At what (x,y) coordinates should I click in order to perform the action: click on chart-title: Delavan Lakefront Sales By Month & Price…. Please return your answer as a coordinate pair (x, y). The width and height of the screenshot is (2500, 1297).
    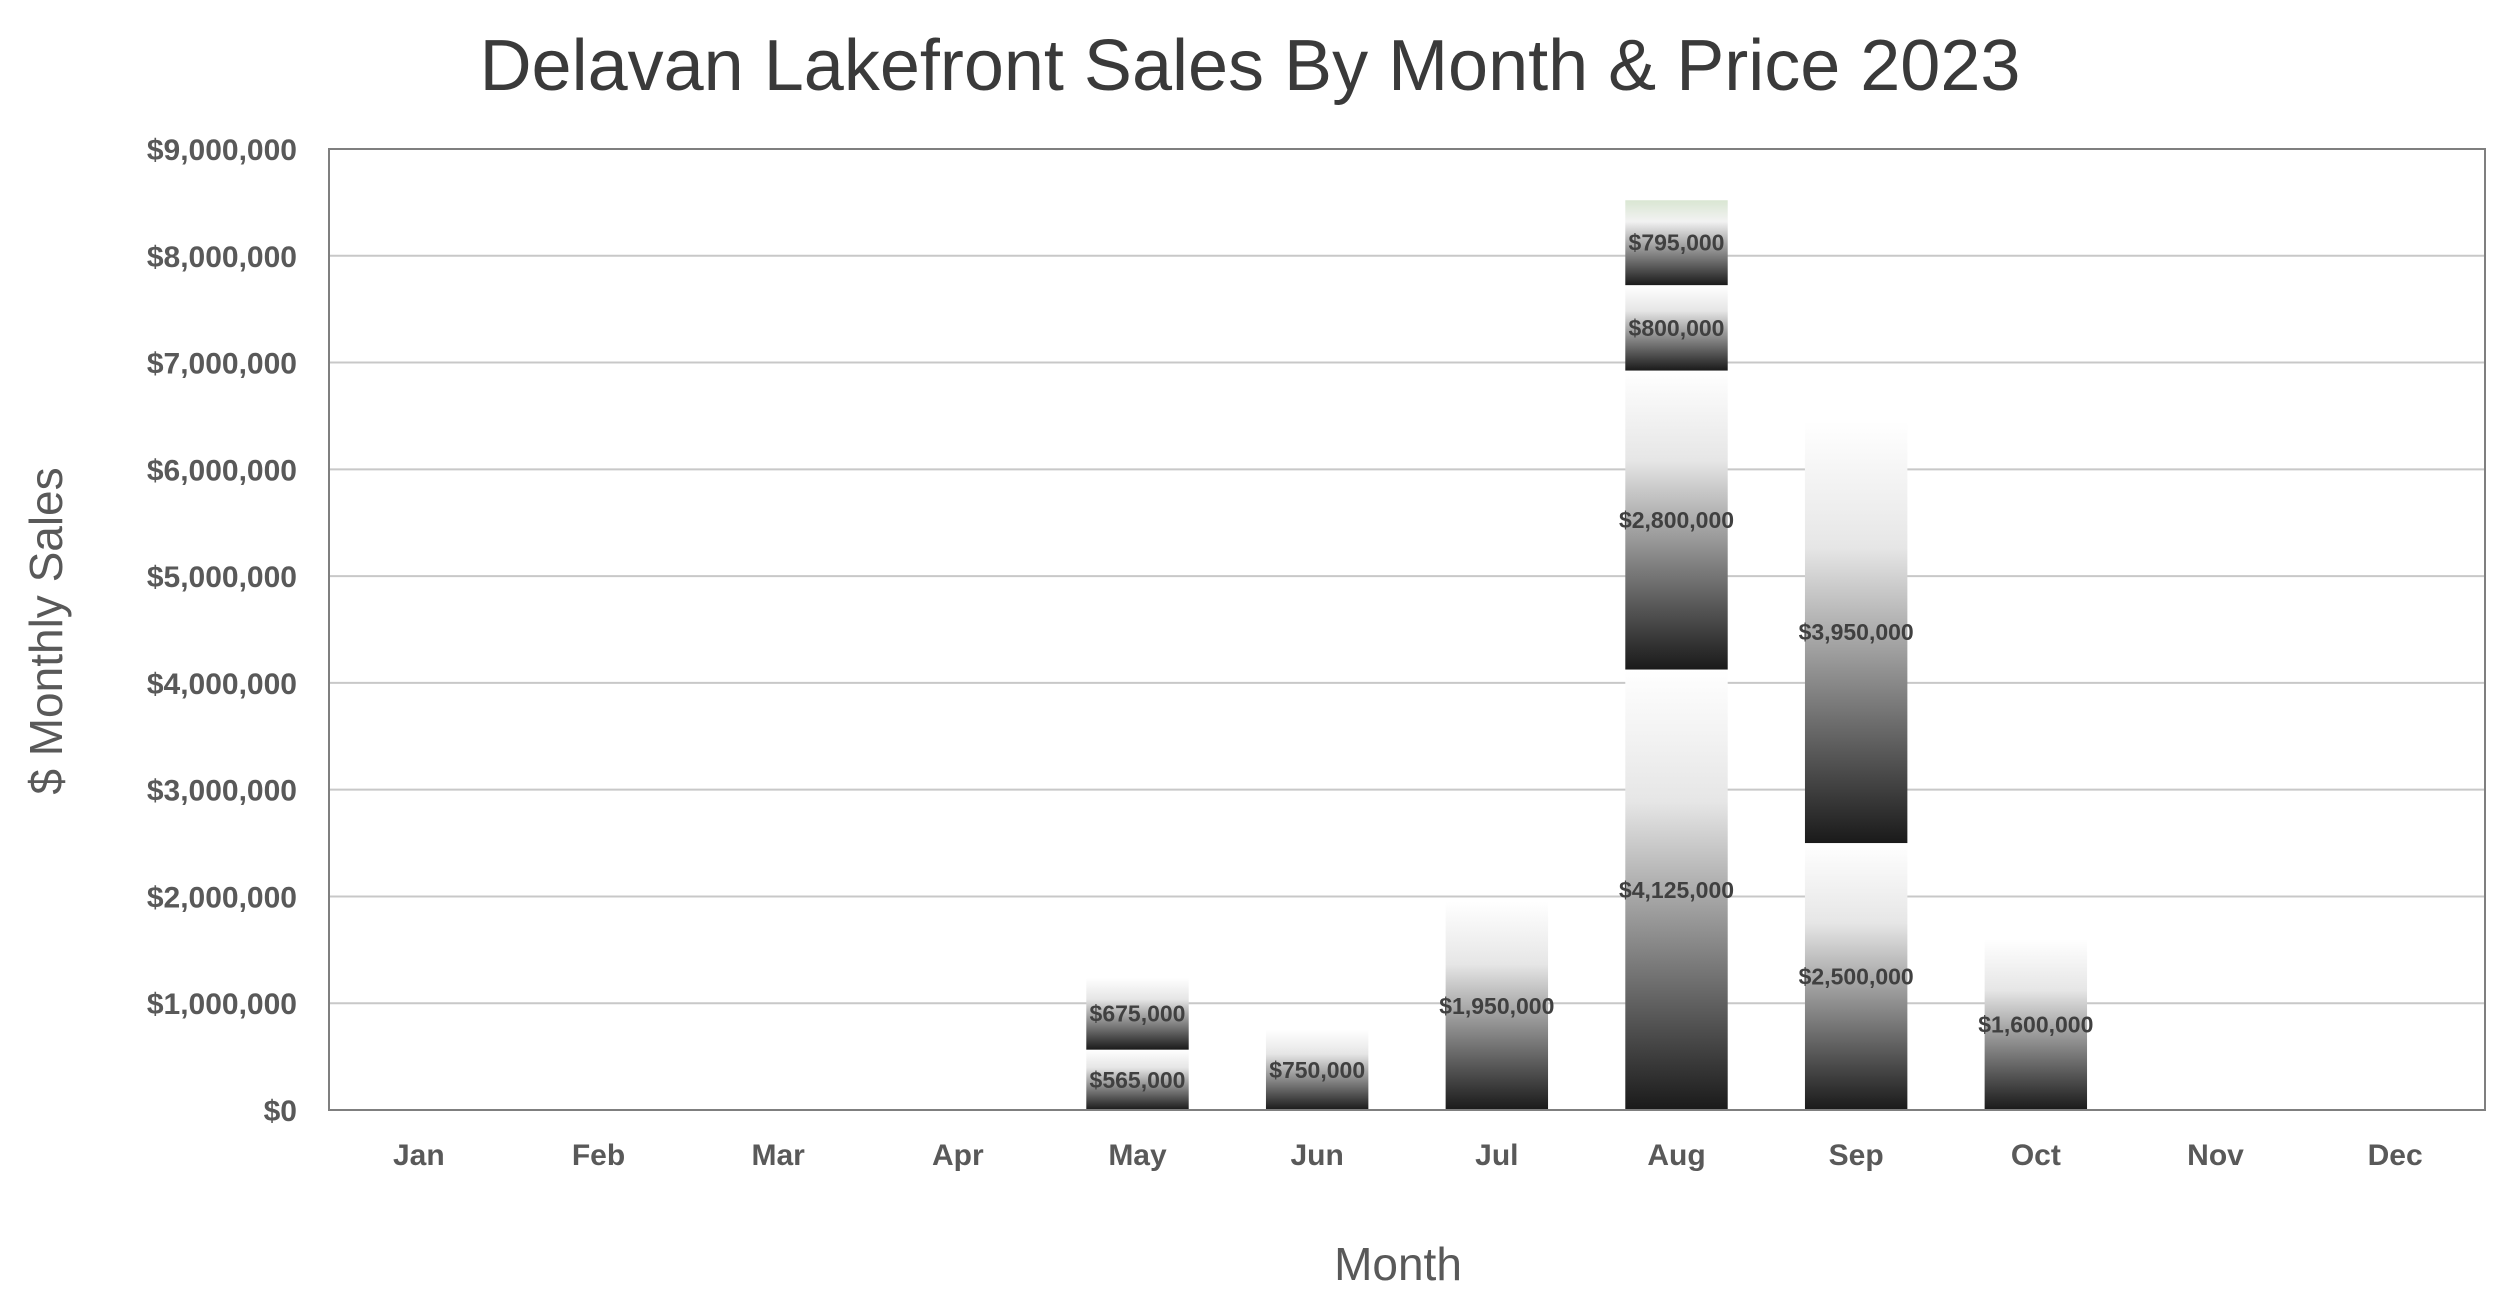
    Looking at the image, I should click on (1250, 66).